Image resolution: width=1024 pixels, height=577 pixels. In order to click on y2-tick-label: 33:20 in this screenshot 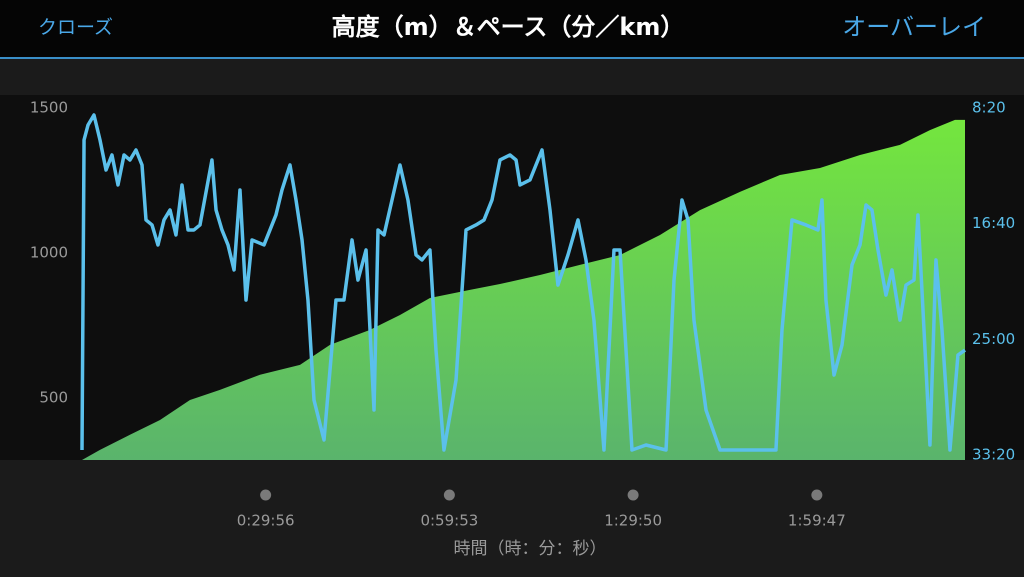, I will do `click(993, 455)`.